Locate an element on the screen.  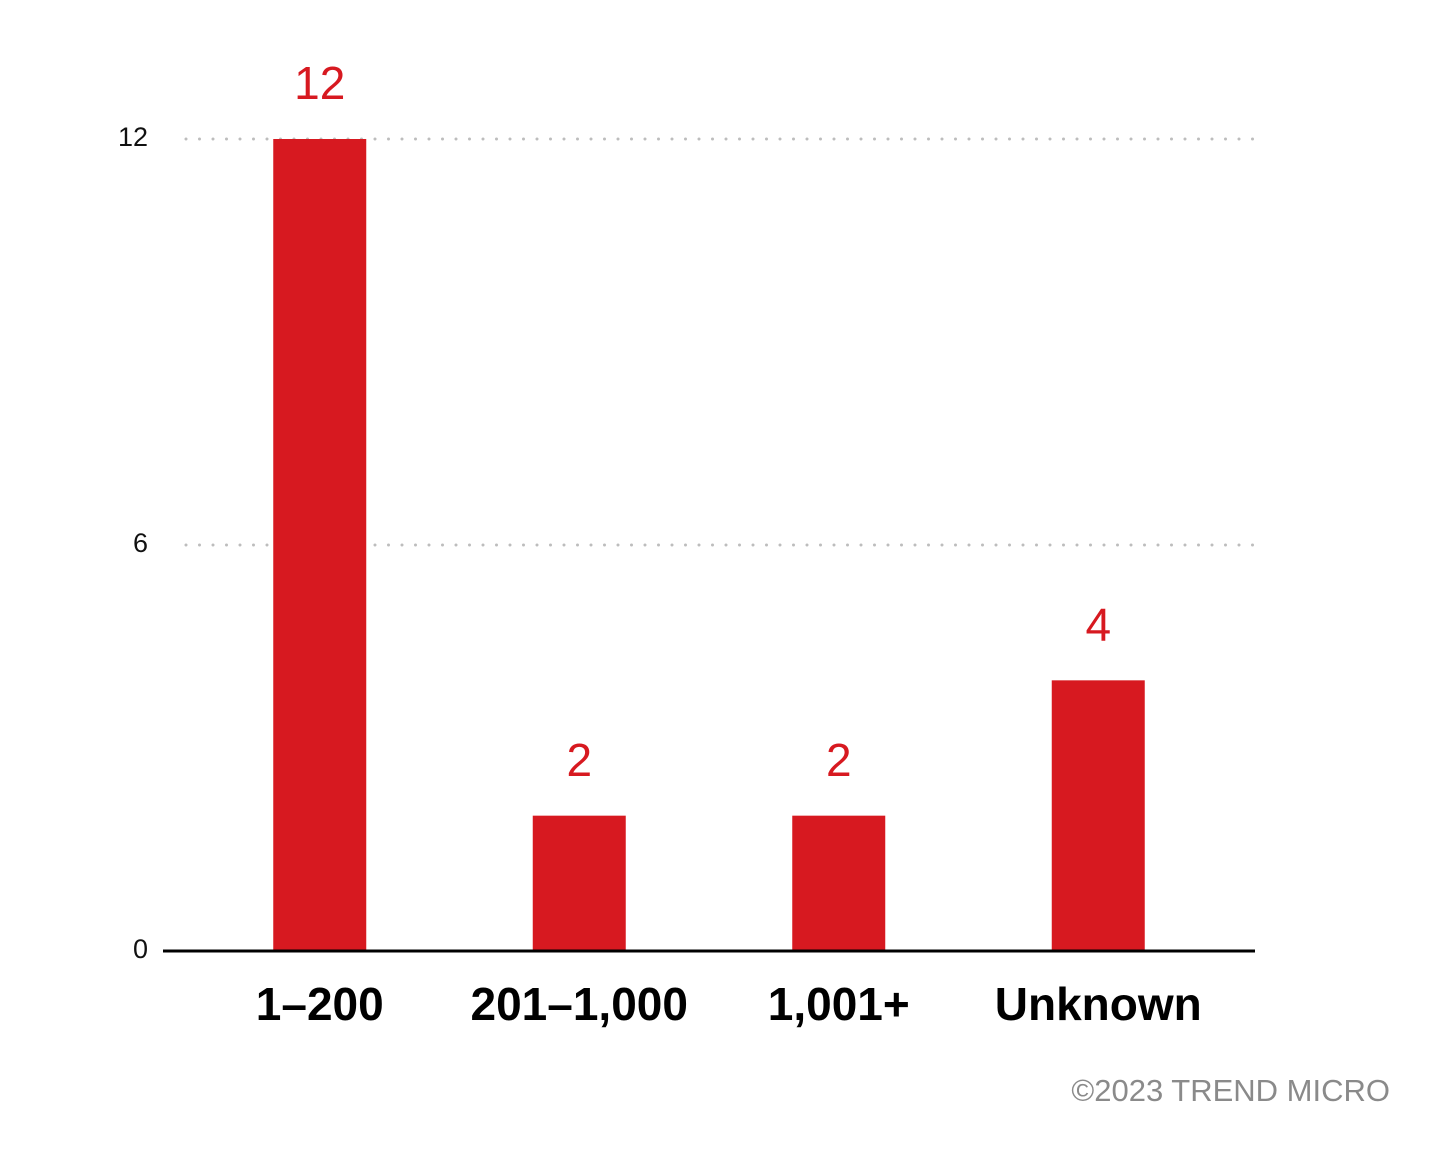
y-tick-label: 0 is located at coordinates (140, 949).